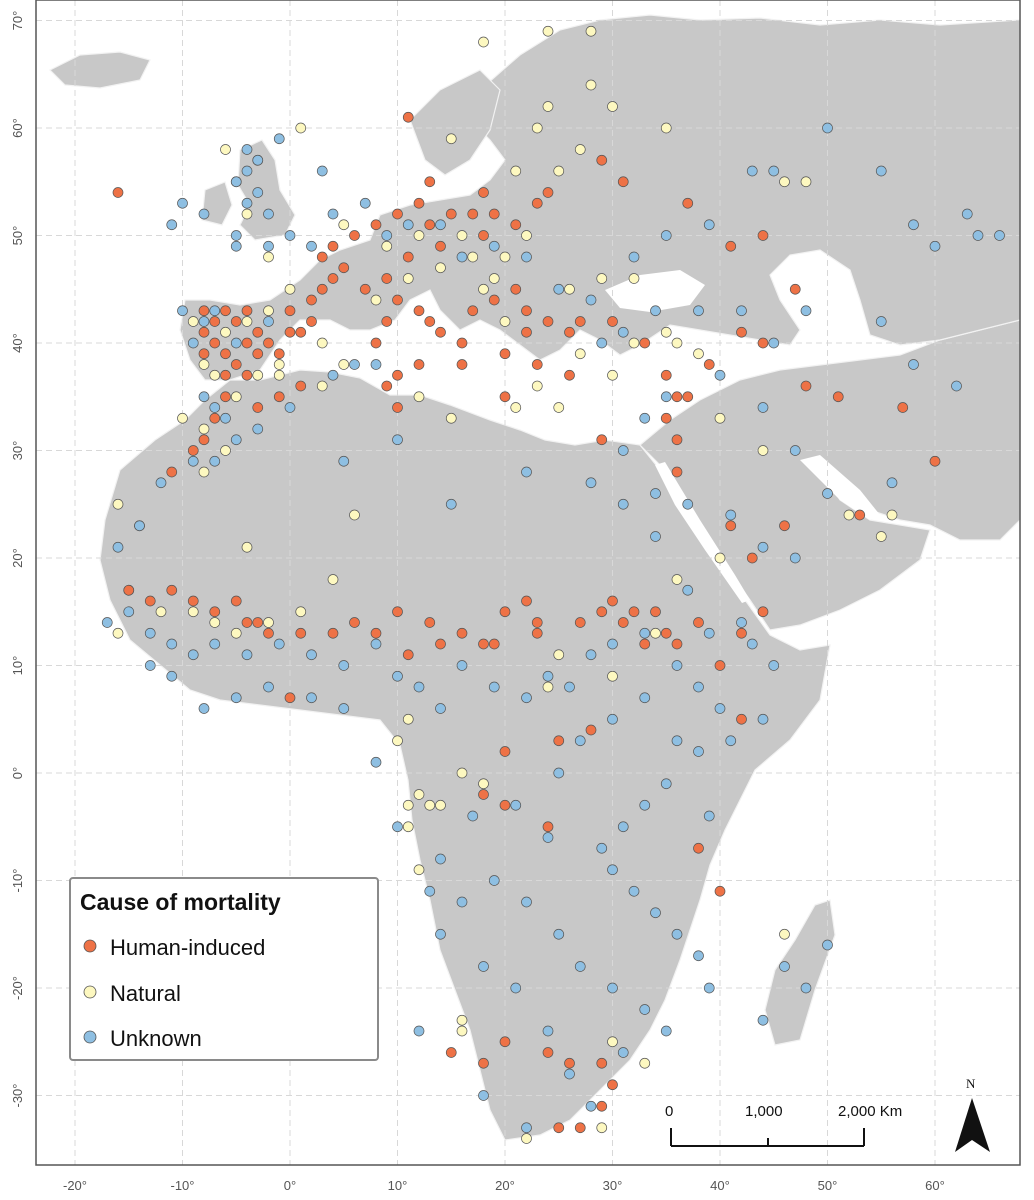 This screenshot has height=1200, width=1034. Describe the element at coordinates (17, 451) in the screenshot. I see `latitude-label: 30°` at that location.